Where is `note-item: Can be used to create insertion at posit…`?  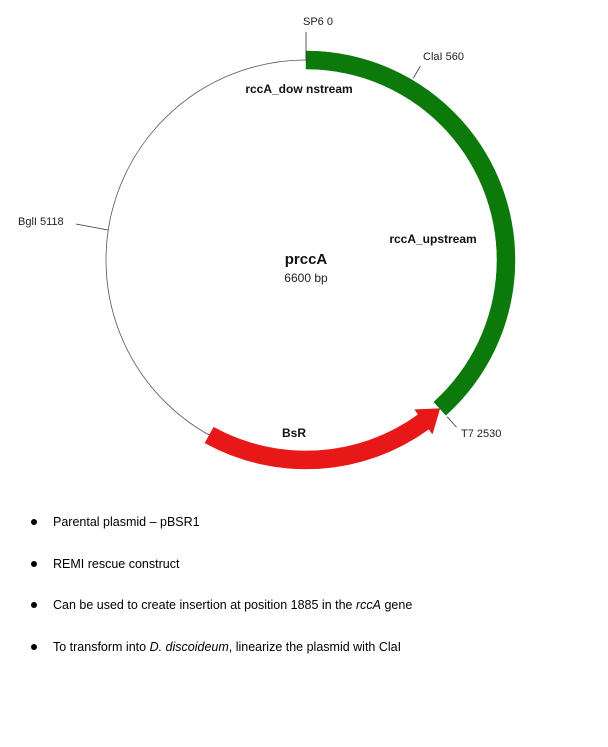 note-item: Can be used to create insertion at posit… is located at coordinates (311, 618).